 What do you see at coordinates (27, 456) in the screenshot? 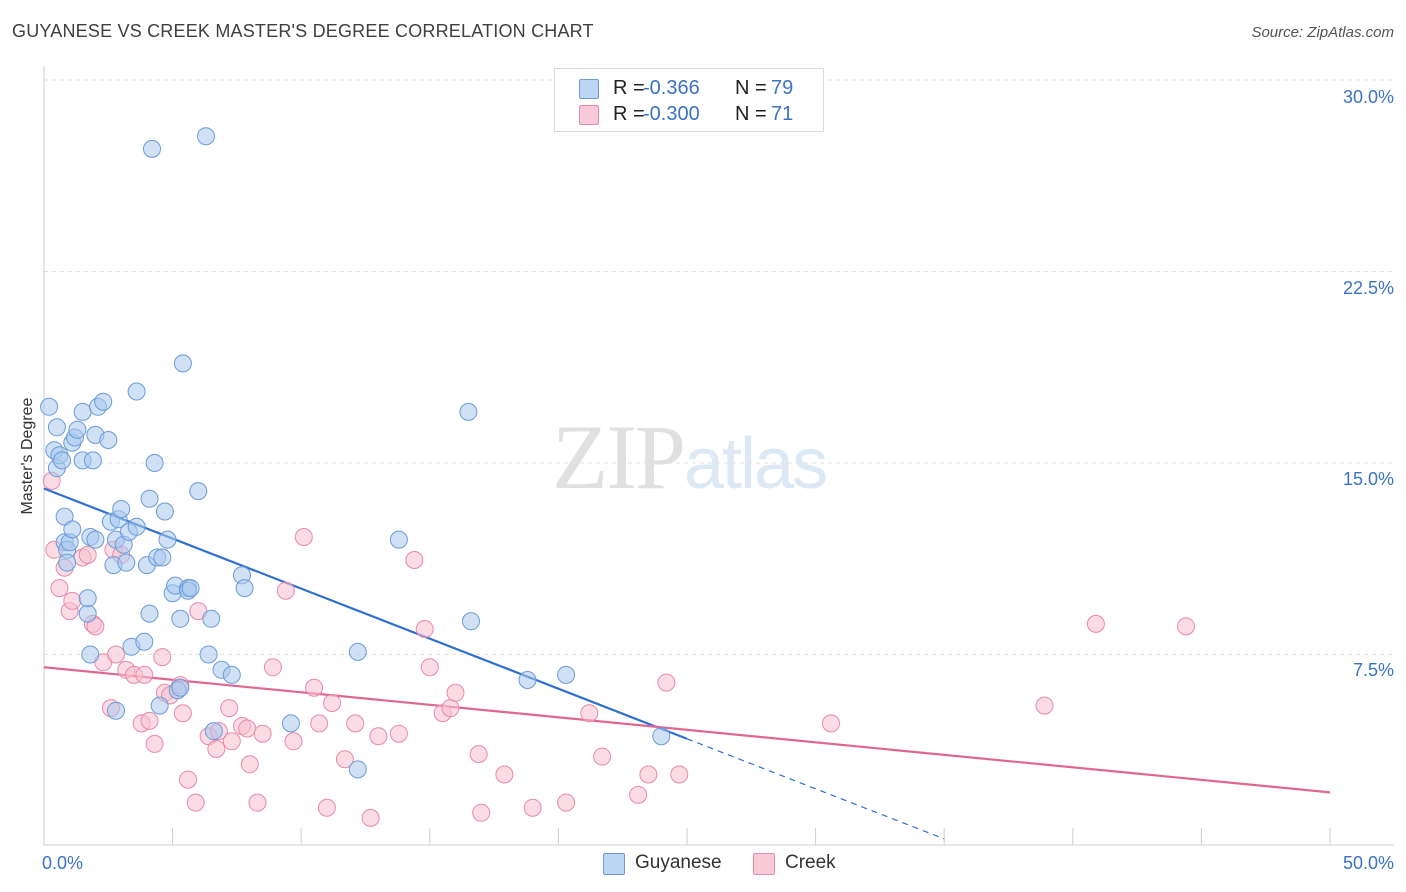
I see `y-axis-label: Master's Degree` at bounding box center [27, 456].